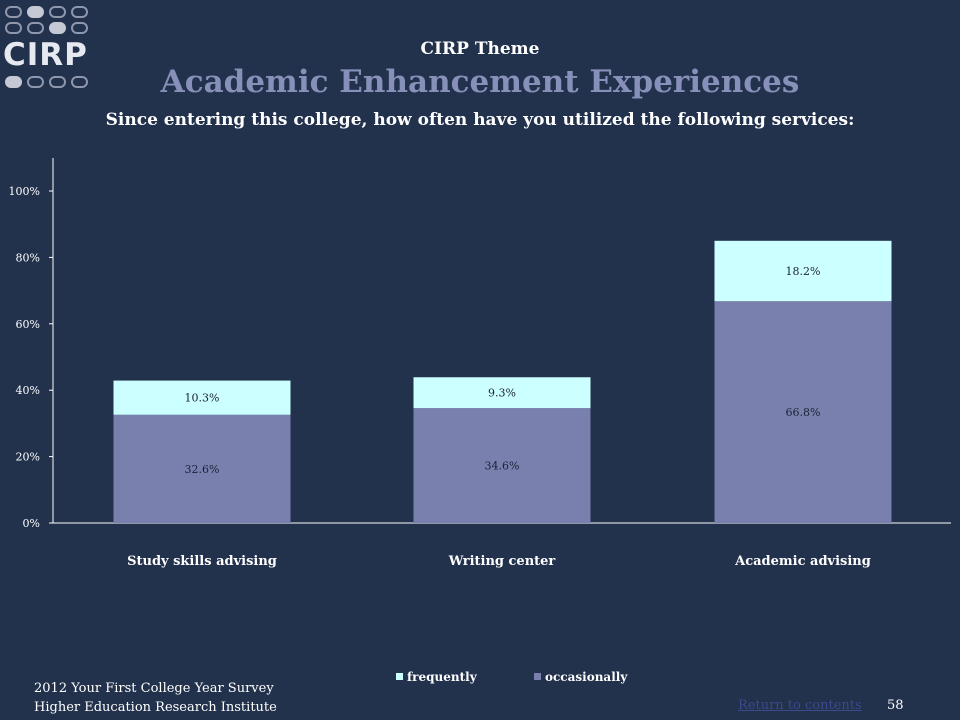 This screenshot has height=720, width=960. I want to click on legend-item-occasionally: occasionally, so click(580, 677).